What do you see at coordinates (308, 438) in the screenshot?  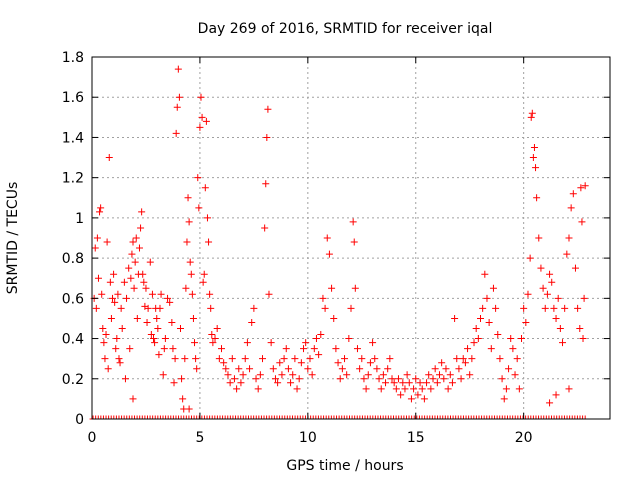 I see `x-tick-label: 10` at bounding box center [308, 438].